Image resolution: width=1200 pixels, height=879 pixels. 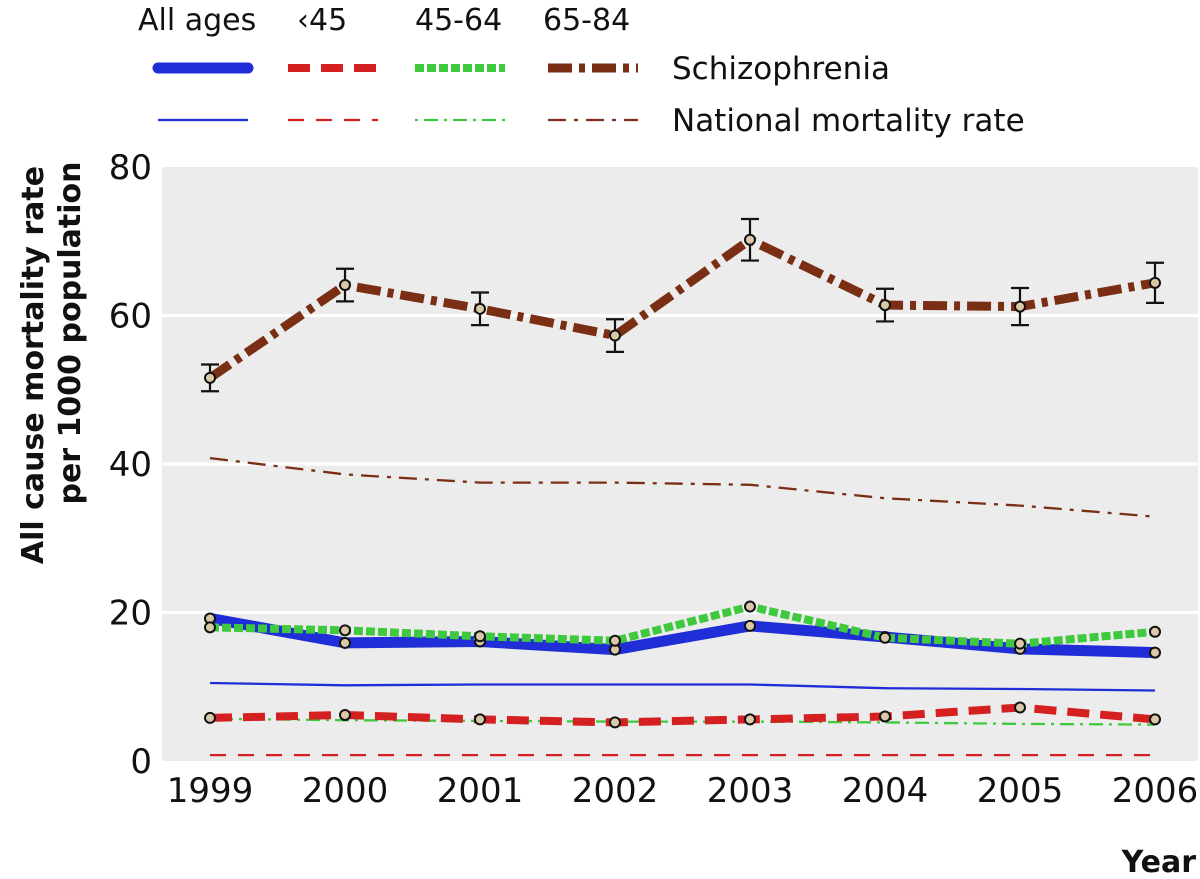 I want to click on point-schizophrenia-45-64-1999, so click(x=210, y=627).